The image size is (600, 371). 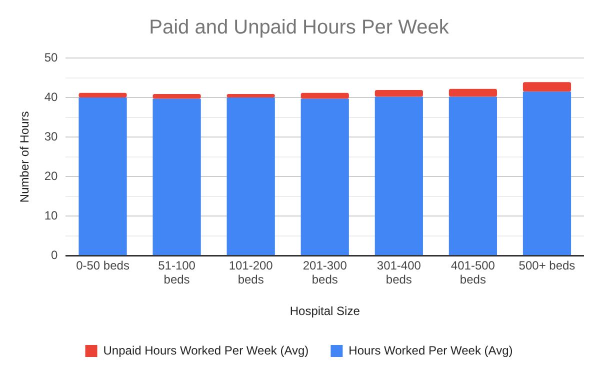 What do you see at coordinates (547, 265) in the screenshot?
I see `x-tick-label: 500+ beds` at bounding box center [547, 265].